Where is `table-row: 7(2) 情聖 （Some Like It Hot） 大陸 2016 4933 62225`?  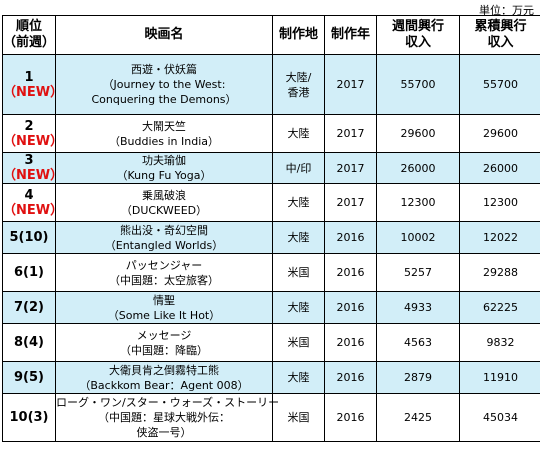
table-row: 7(2) 情聖 （Some Like It Hot） 大陸 2016 4933 62225 is located at coordinates (271, 307).